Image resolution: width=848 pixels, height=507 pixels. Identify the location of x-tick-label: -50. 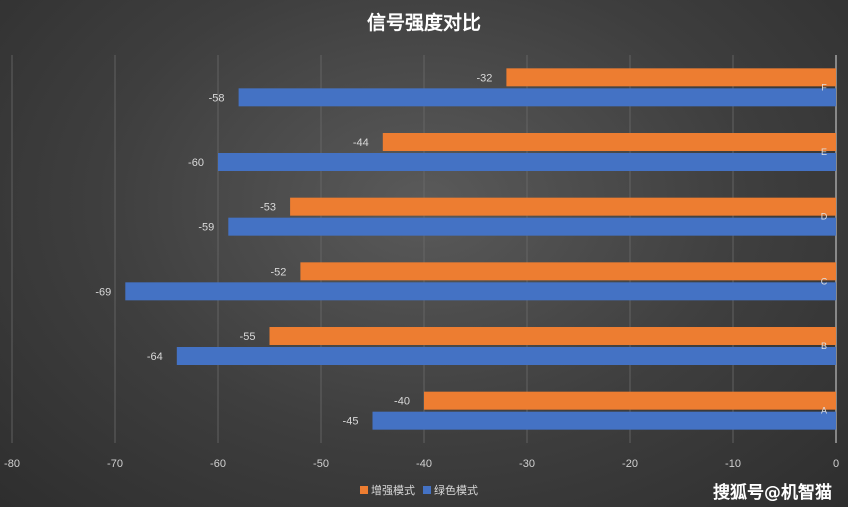
(321, 464).